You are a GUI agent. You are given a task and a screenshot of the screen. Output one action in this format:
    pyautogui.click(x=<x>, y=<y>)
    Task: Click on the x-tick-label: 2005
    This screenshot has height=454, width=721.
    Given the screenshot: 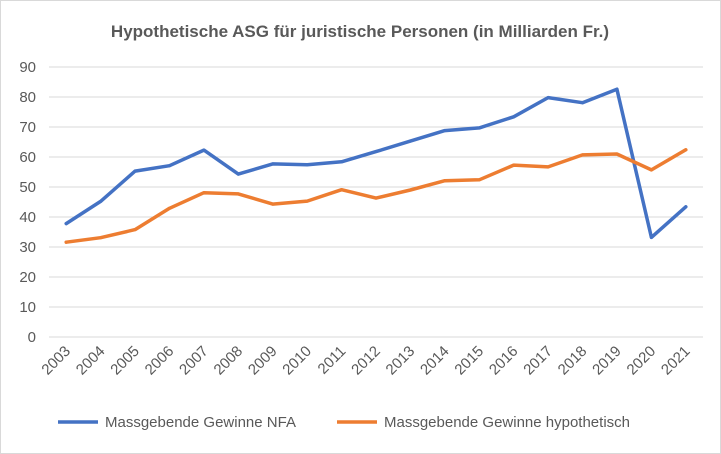 What is the action you would take?
    pyautogui.click(x=125, y=361)
    